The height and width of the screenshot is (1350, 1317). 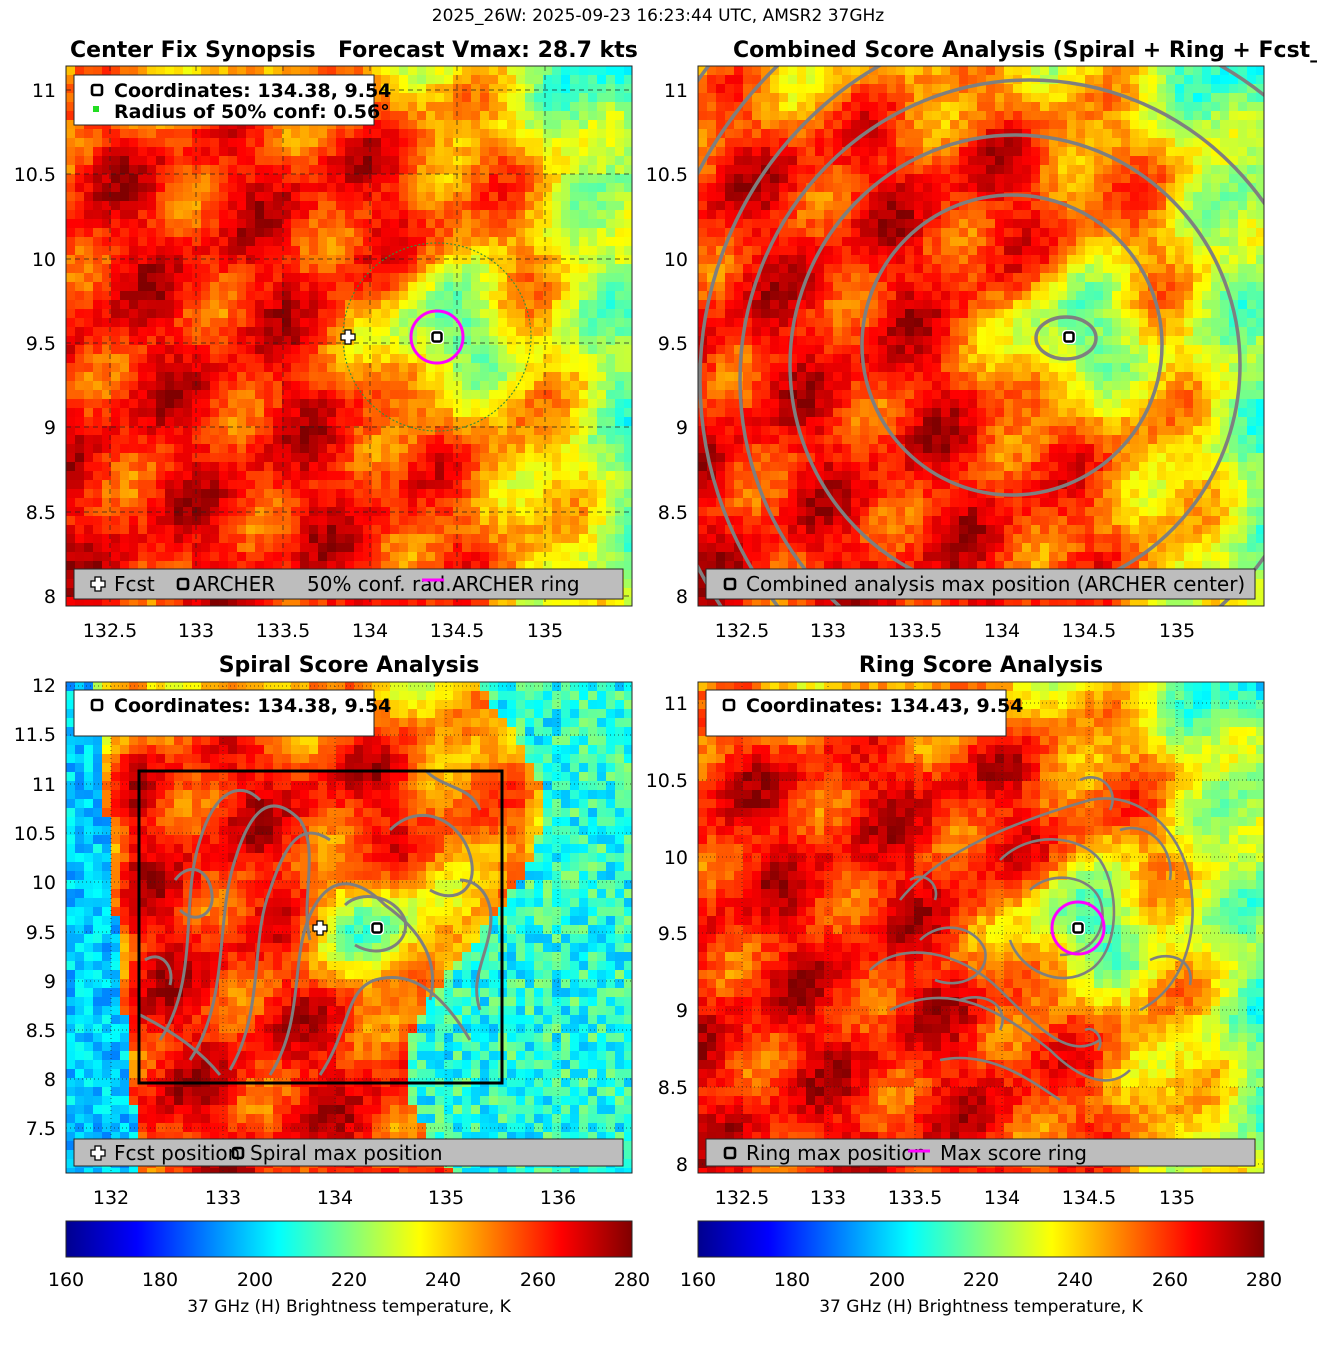 What do you see at coordinates (558, 1198) in the screenshot?
I see `xtick: 136` at bounding box center [558, 1198].